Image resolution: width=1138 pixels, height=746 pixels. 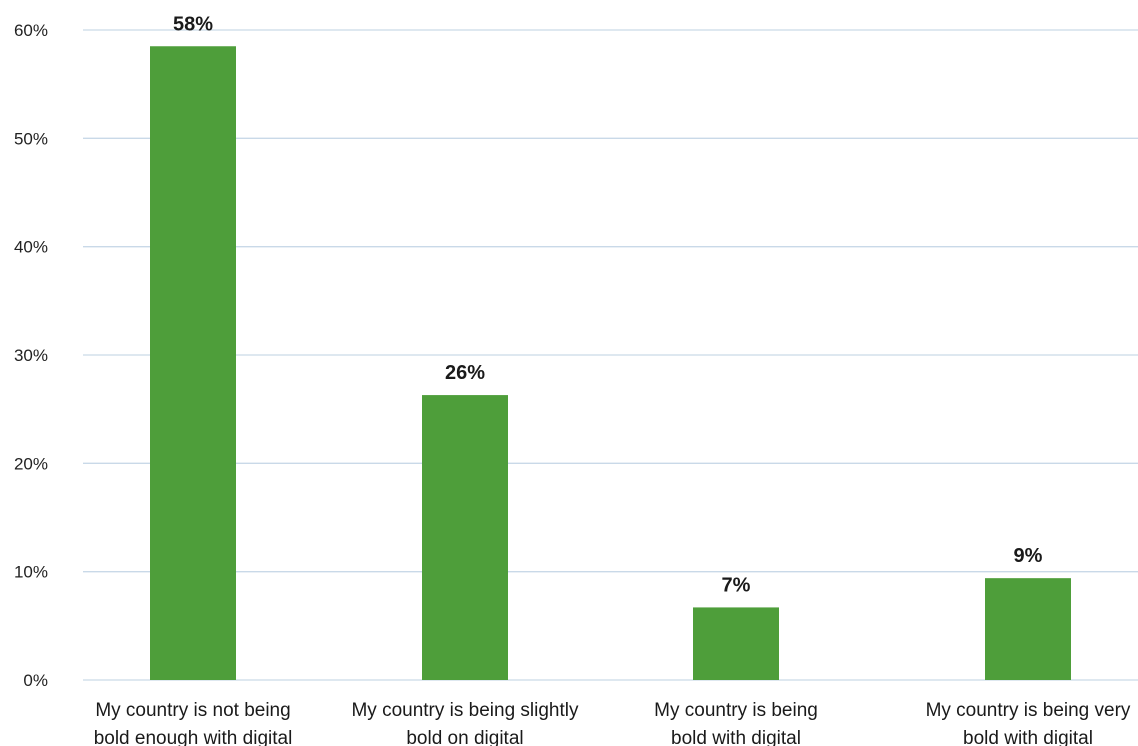 What do you see at coordinates (464, 737) in the screenshot?
I see `category-label-line: bold on digital` at bounding box center [464, 737].